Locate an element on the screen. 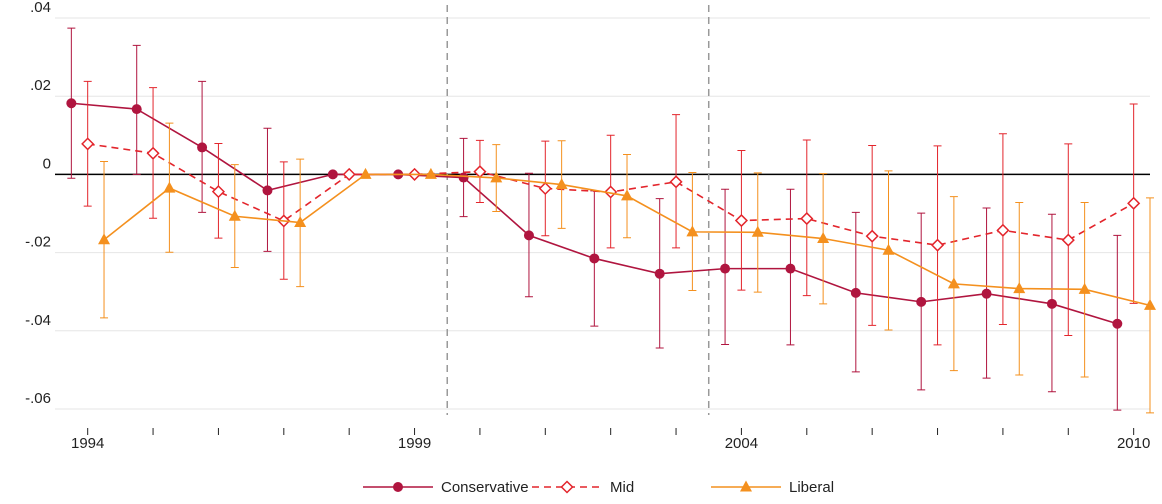  y-tick-label: .04 is located at coordinates (40, 8).